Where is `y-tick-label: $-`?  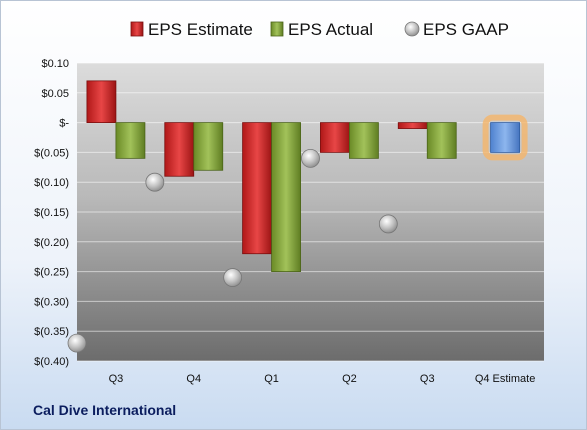
y-tick-label: $- is located at coordinates (64, 124).